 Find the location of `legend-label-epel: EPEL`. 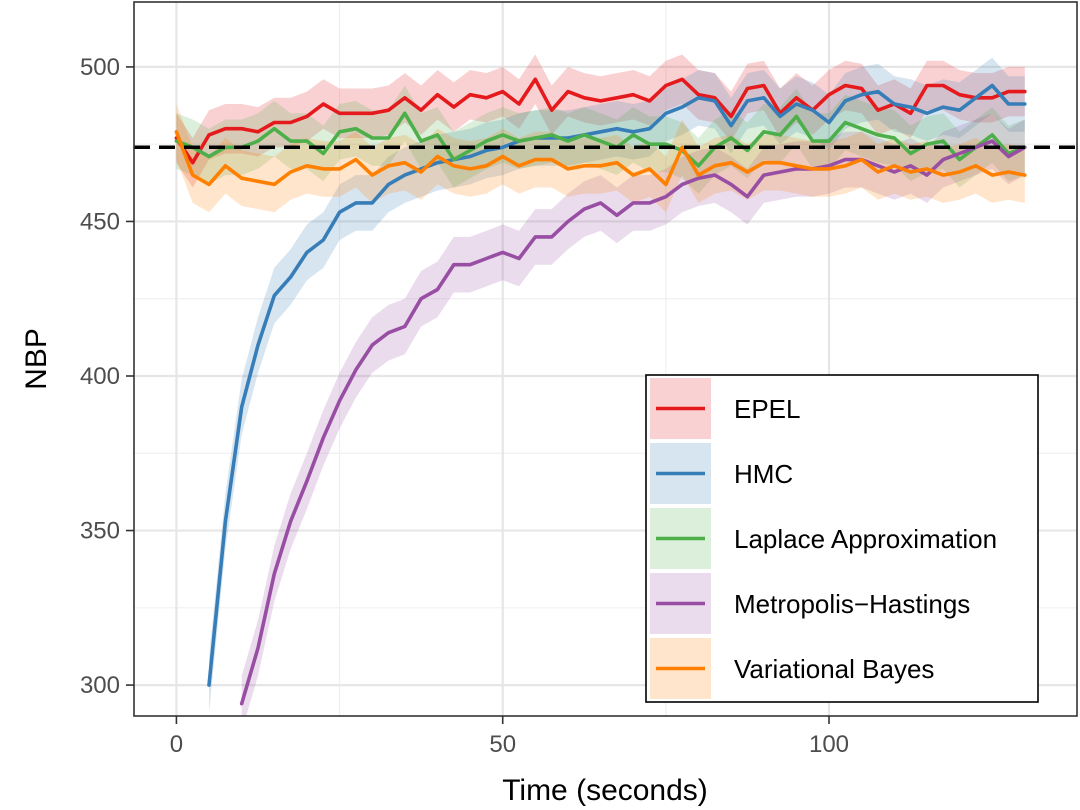

legend-label-epel: EPEL is located at coordinates (767, 409).